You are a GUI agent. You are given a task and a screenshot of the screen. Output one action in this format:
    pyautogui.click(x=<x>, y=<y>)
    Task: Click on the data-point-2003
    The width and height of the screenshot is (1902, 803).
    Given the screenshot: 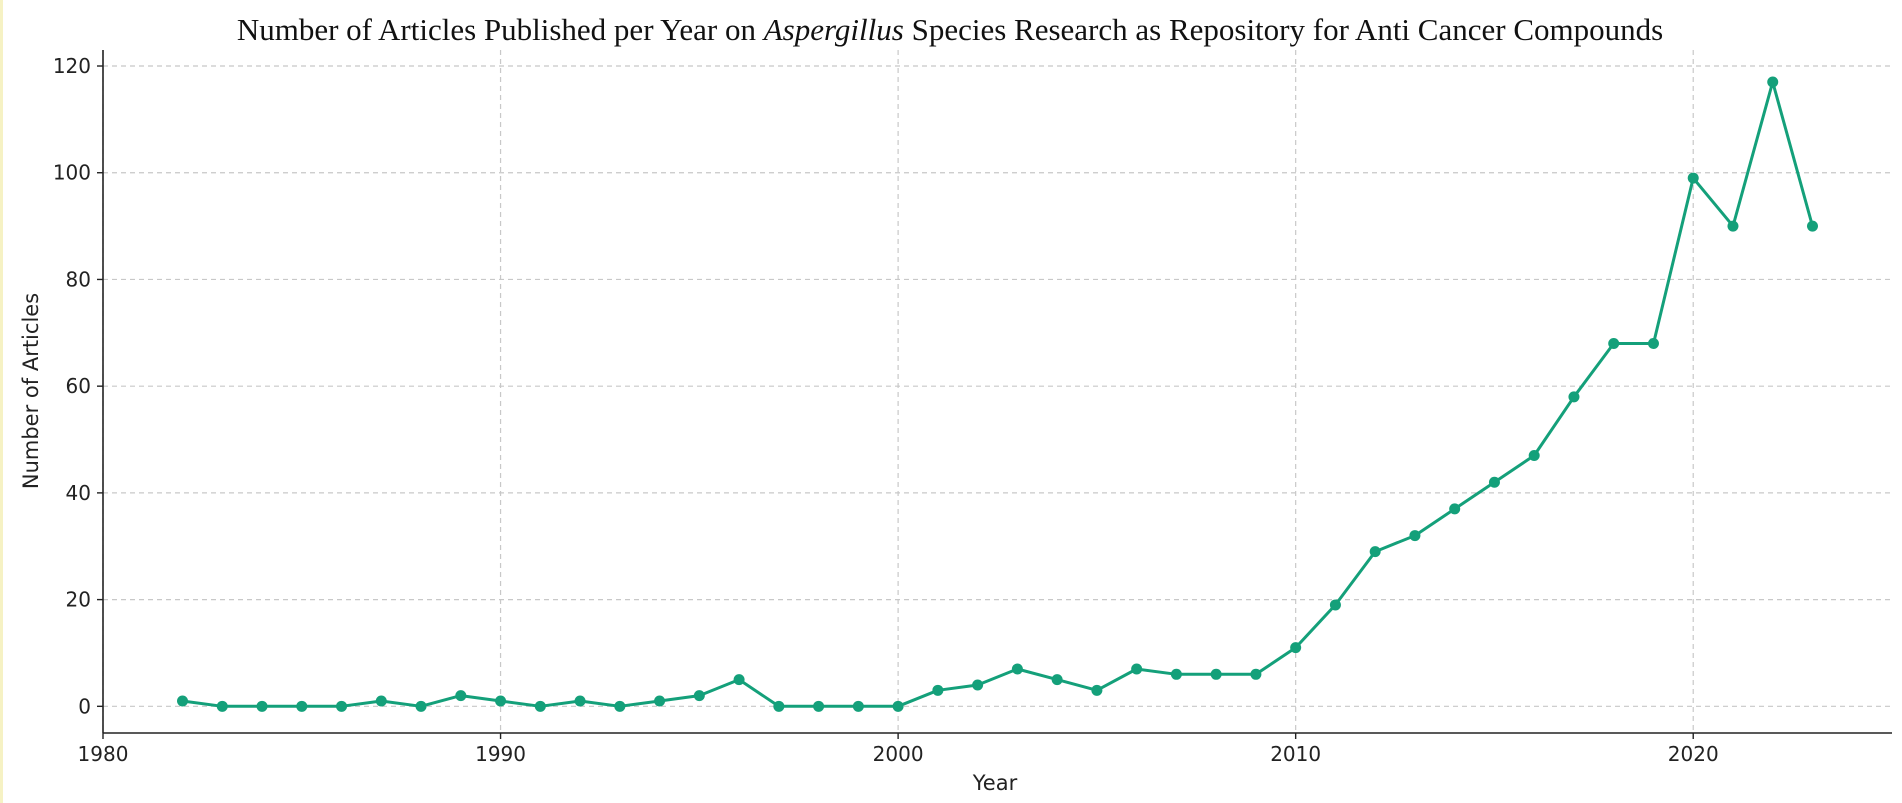 What is the action you would take?
    pyautogui.click(x=1017, y=669)
    